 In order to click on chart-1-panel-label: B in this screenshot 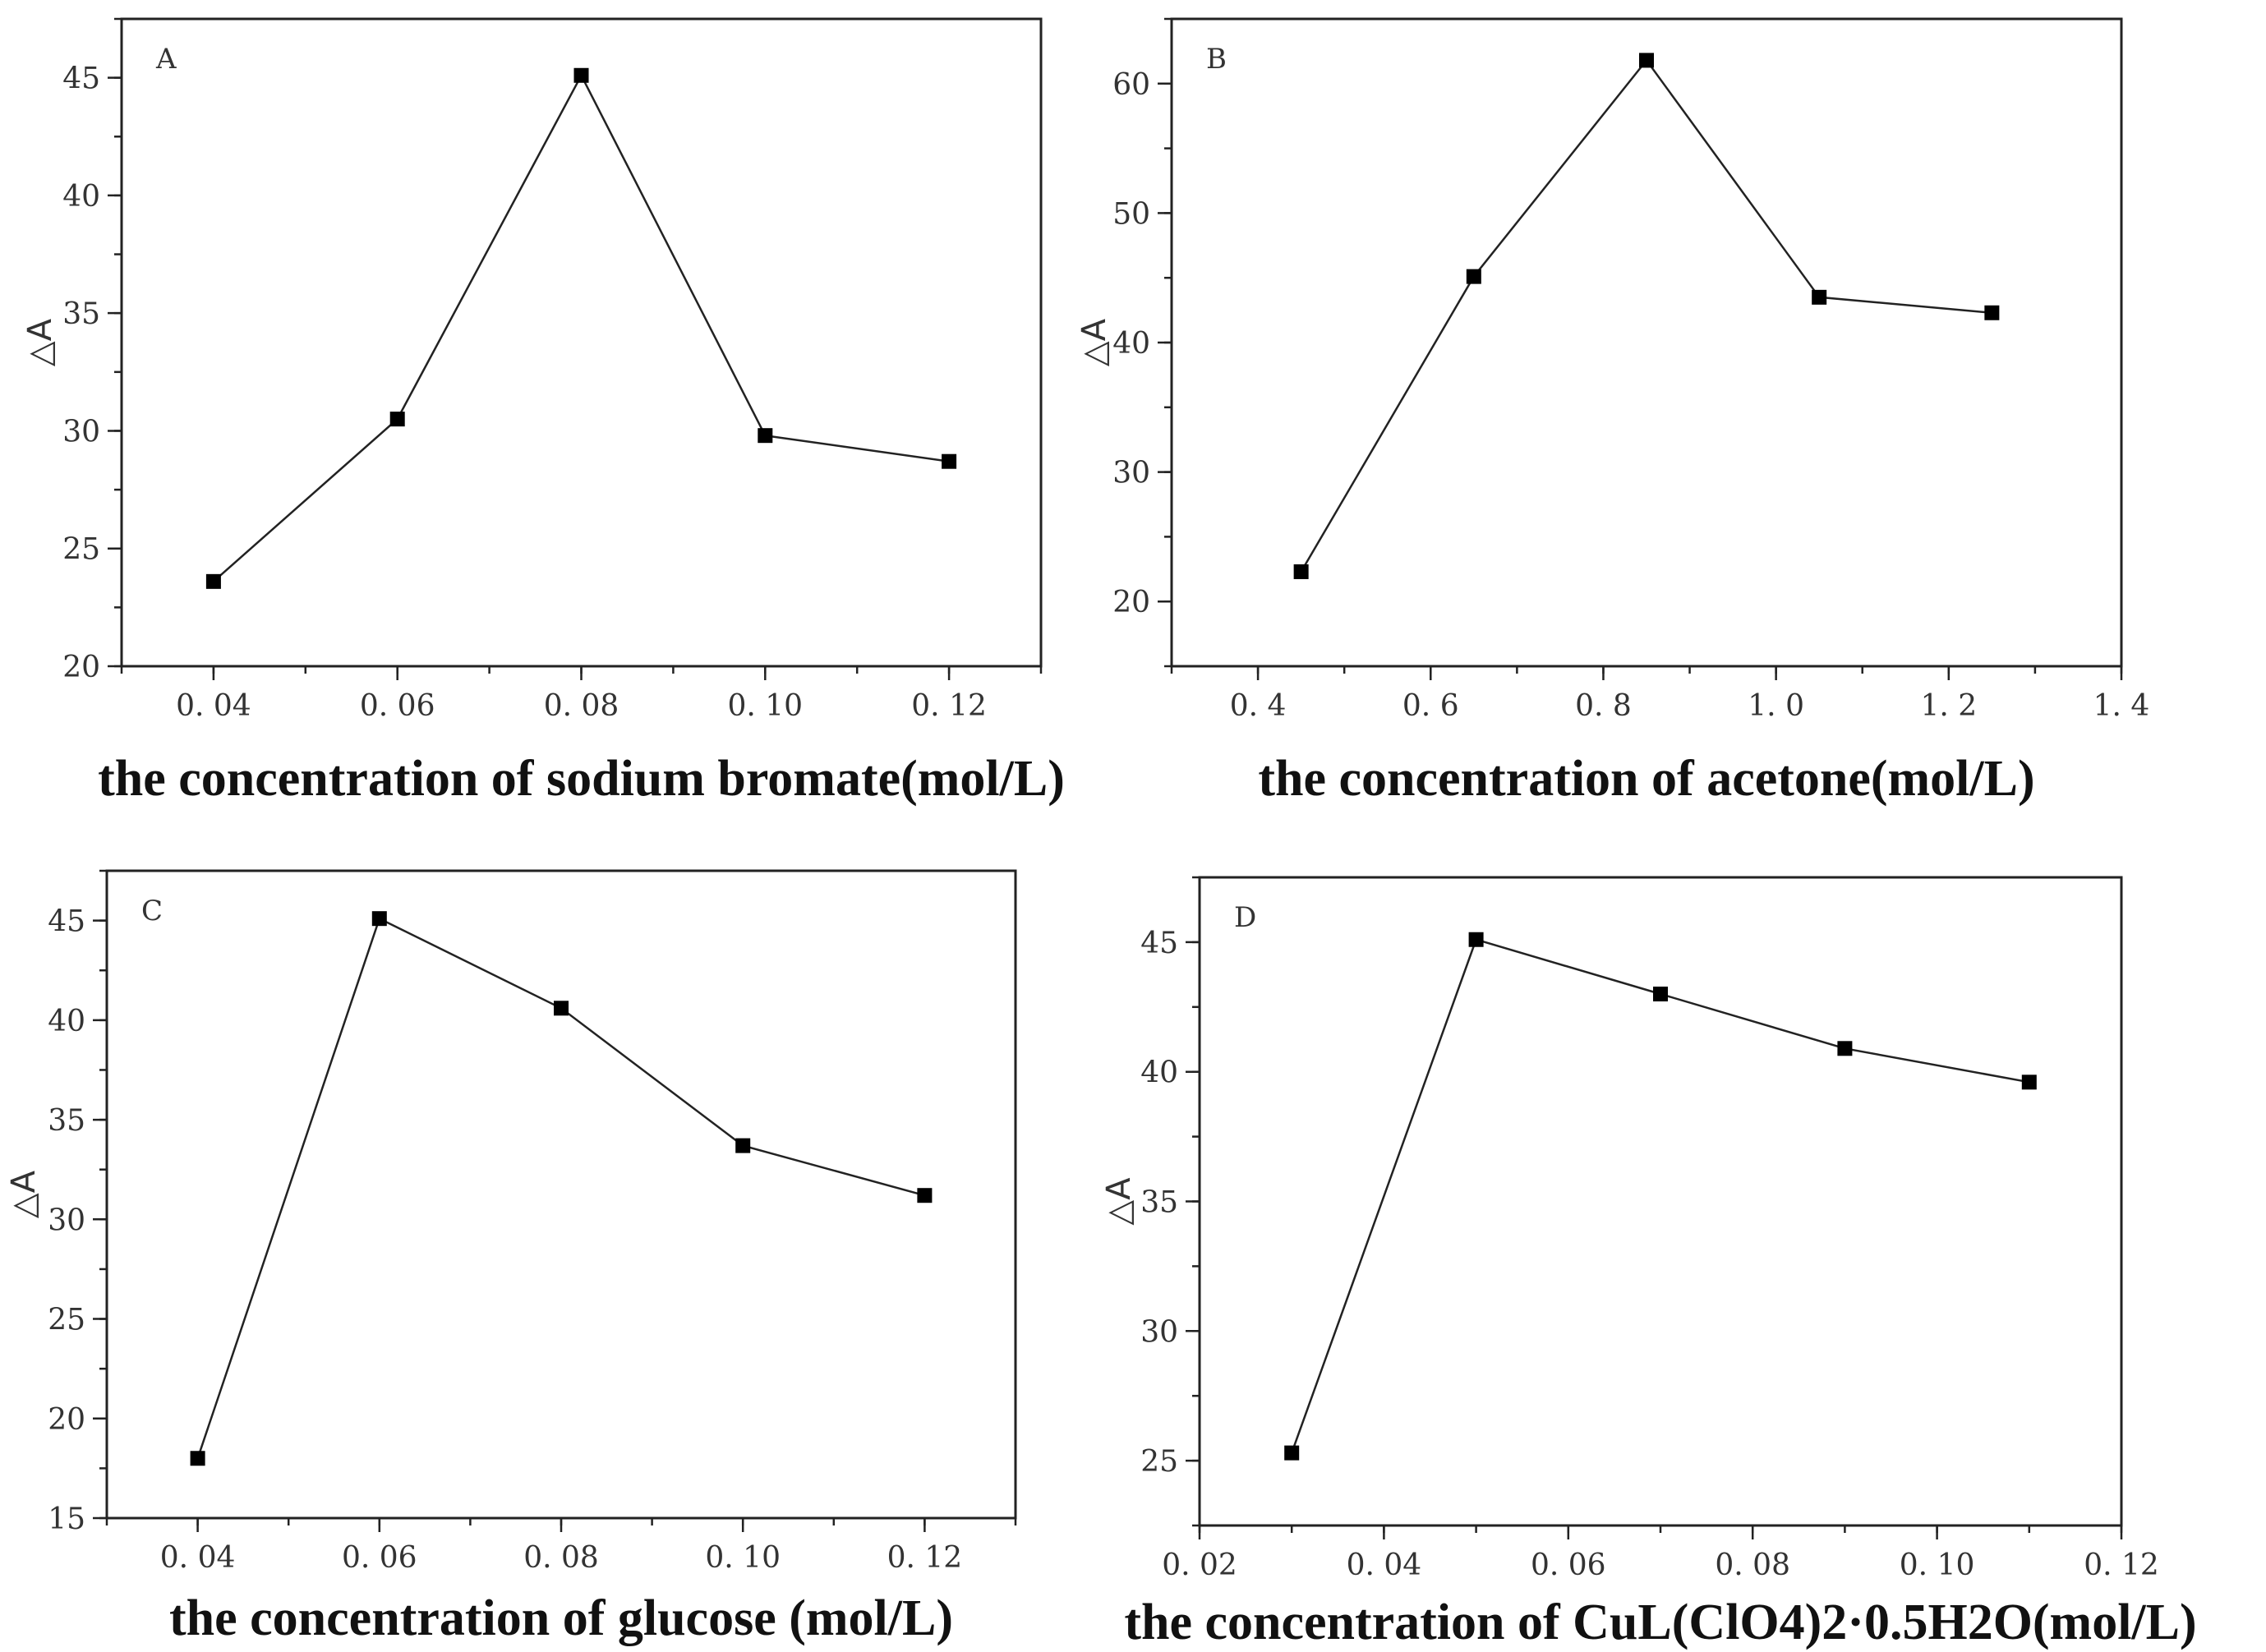, I will do `click(1216, 60)`.